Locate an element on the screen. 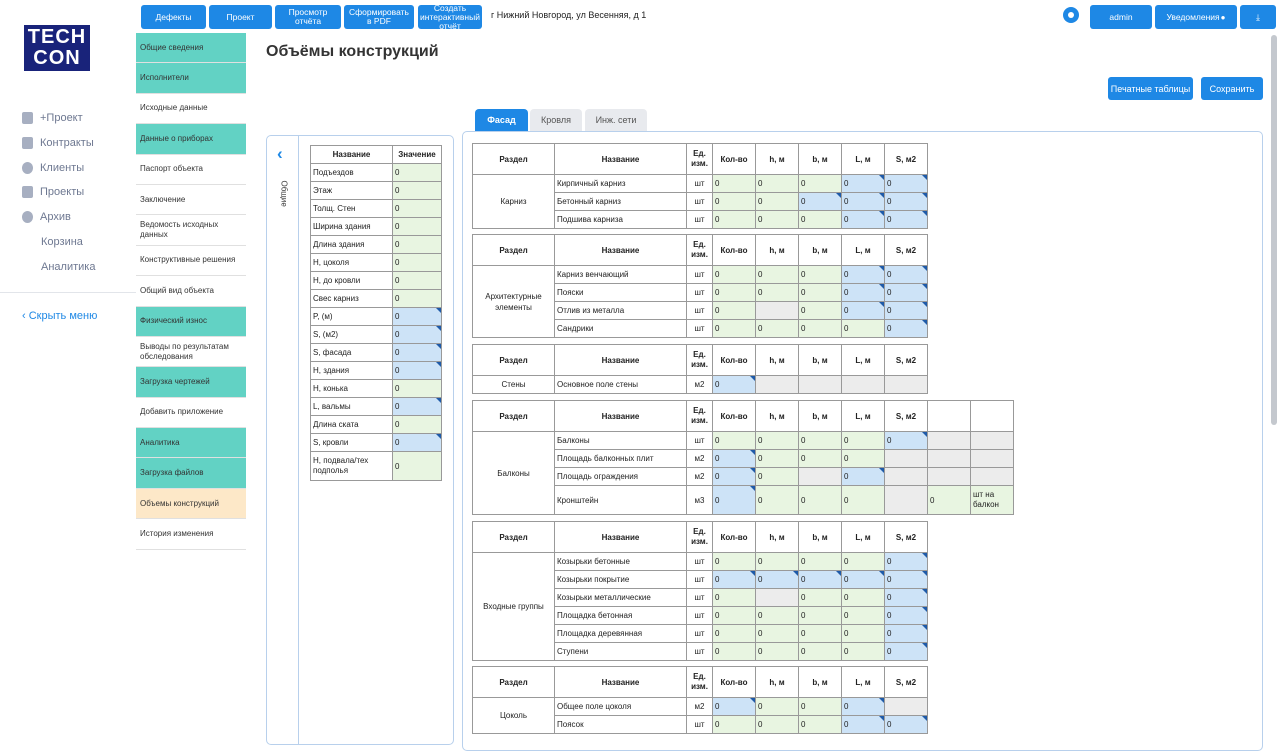 This screenshot has width=1280, height=751. nav-item-3: Проекты is located at coordinates (53, 192).